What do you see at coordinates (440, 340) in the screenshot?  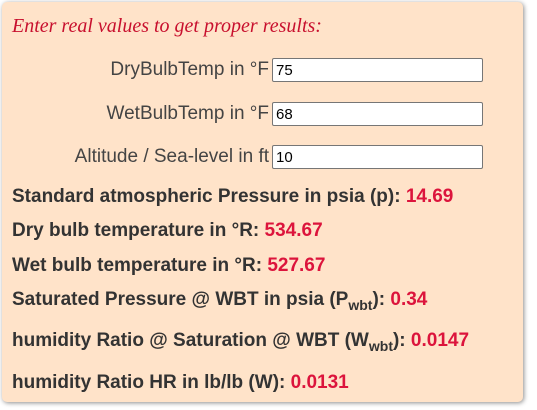 I see `humidity-ratio-saturation-value: 0.0147` at bounding box center [440, 340].